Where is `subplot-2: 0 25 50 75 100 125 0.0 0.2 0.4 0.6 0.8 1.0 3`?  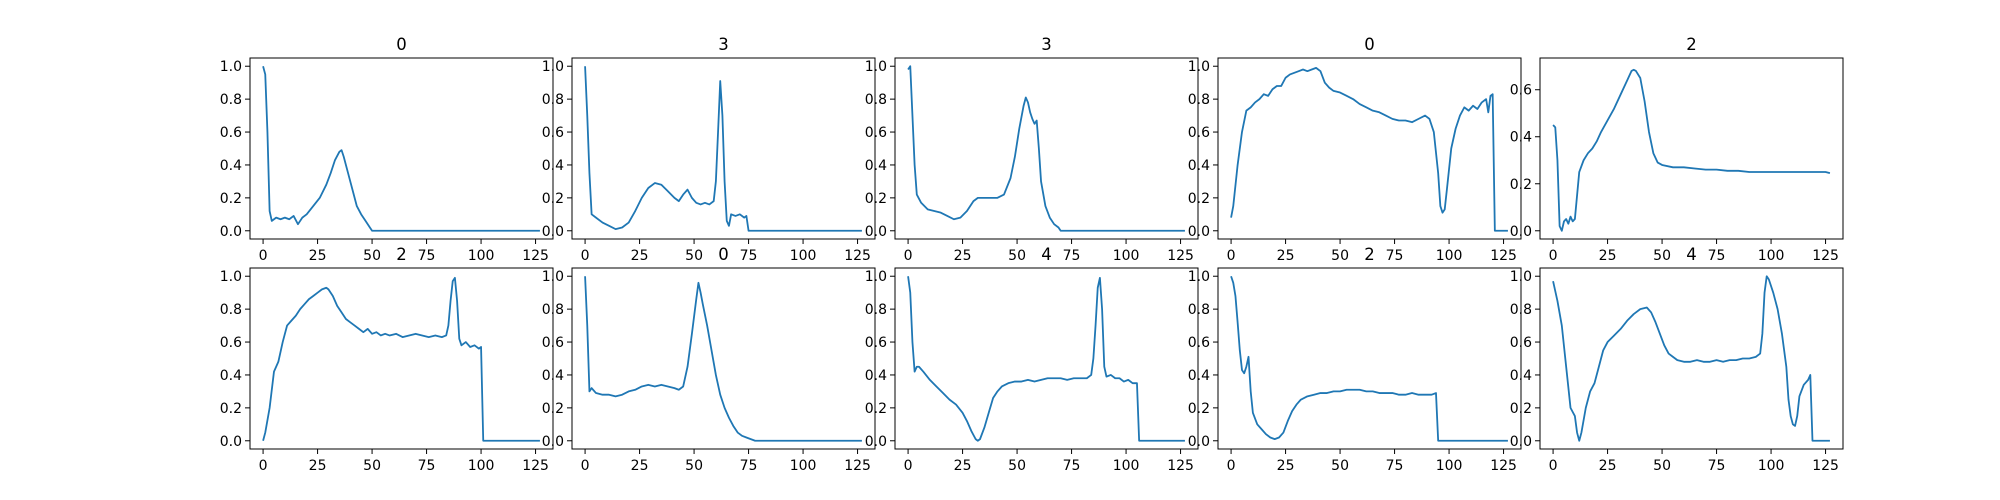 subplot-2: 0 25 50 75 100 125 0.0 0.2 0.4 0.6 0.8 1.0 3 is located at coordinates (1032, 149).